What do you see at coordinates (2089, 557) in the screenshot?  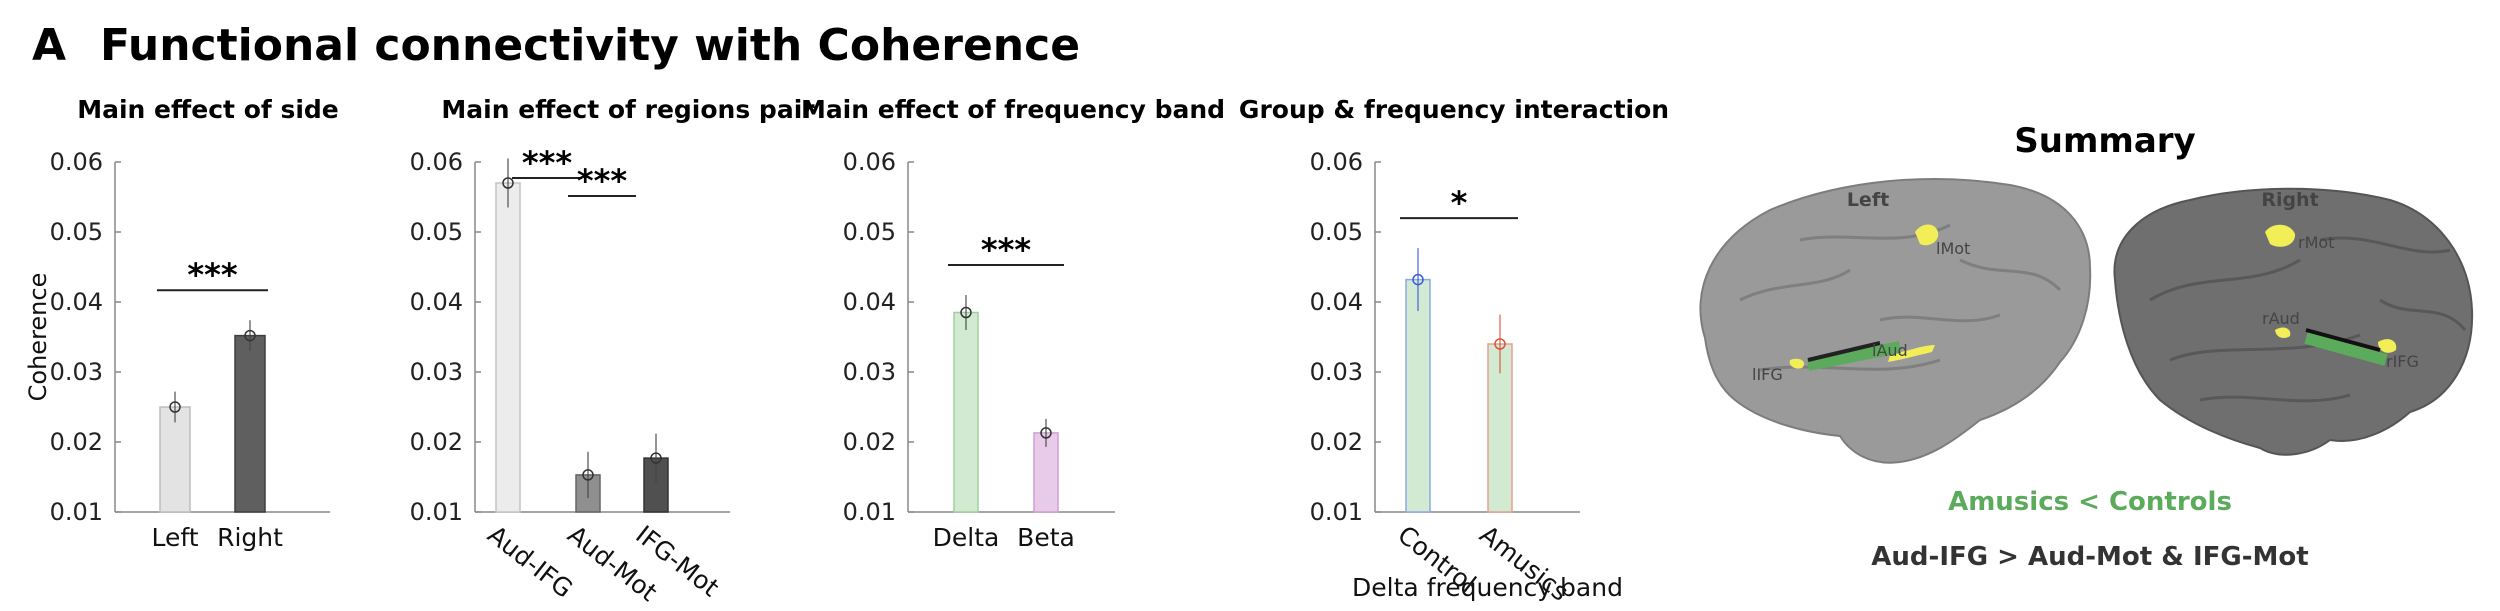 I see `finding-aud-ifg-comparison: Aud-IFG > Aud-Mot & IFG-Mot` at bounding box center [2089, 557].